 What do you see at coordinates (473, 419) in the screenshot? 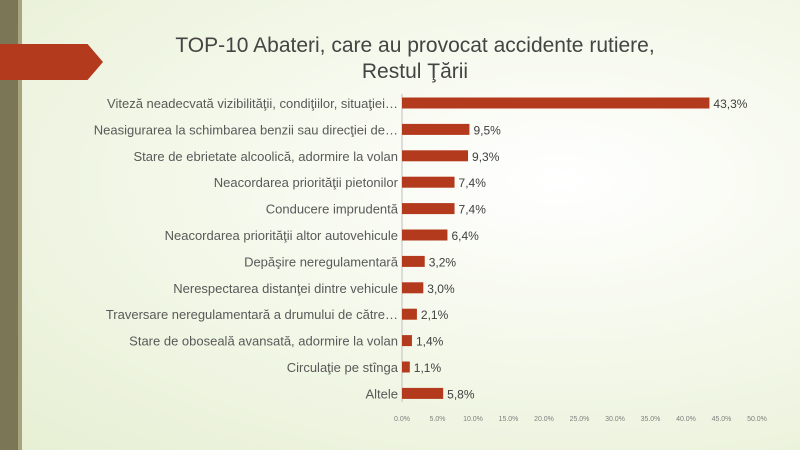
I see `x-tick-label: 10.0%` at bounding box center [473, 419].